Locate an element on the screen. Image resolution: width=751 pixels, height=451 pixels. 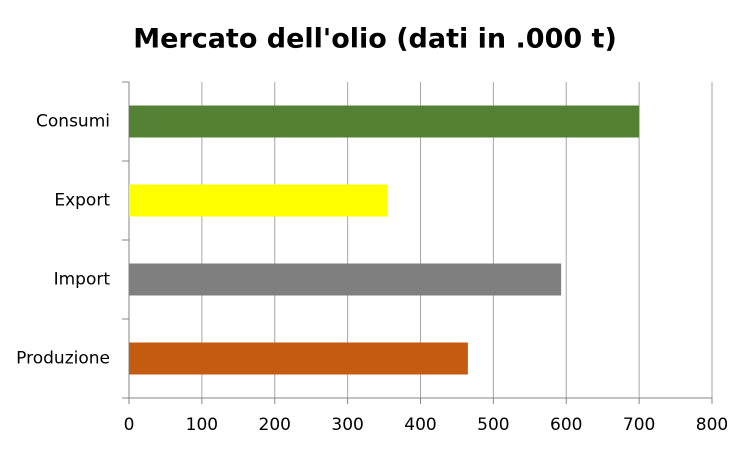
x-tick-label: 600 is located at coordinates (566, 425).